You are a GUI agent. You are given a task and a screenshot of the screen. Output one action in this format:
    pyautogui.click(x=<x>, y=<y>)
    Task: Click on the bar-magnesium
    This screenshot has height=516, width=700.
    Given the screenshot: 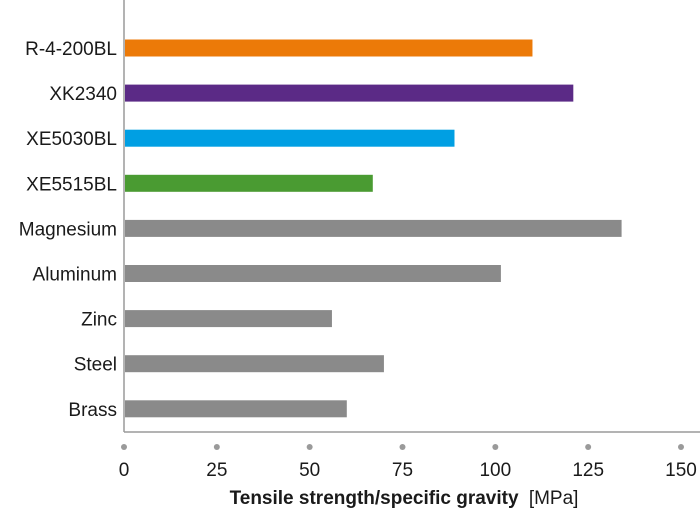 What is the action you would take?
    pyautogui.click(x=373, y=228)
    